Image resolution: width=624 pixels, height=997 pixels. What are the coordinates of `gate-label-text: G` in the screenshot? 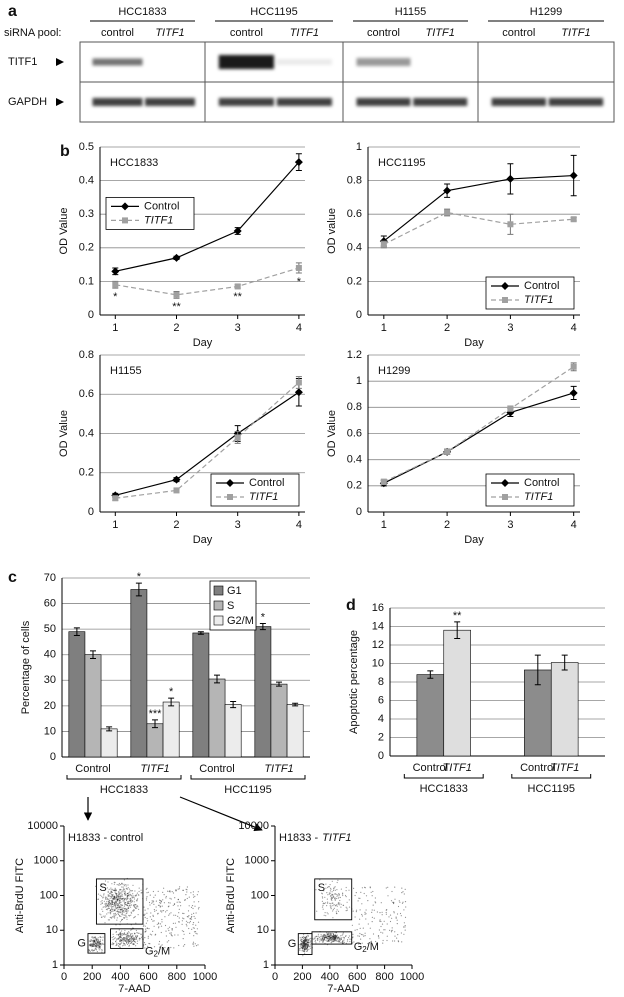 It's located at (292, 944).